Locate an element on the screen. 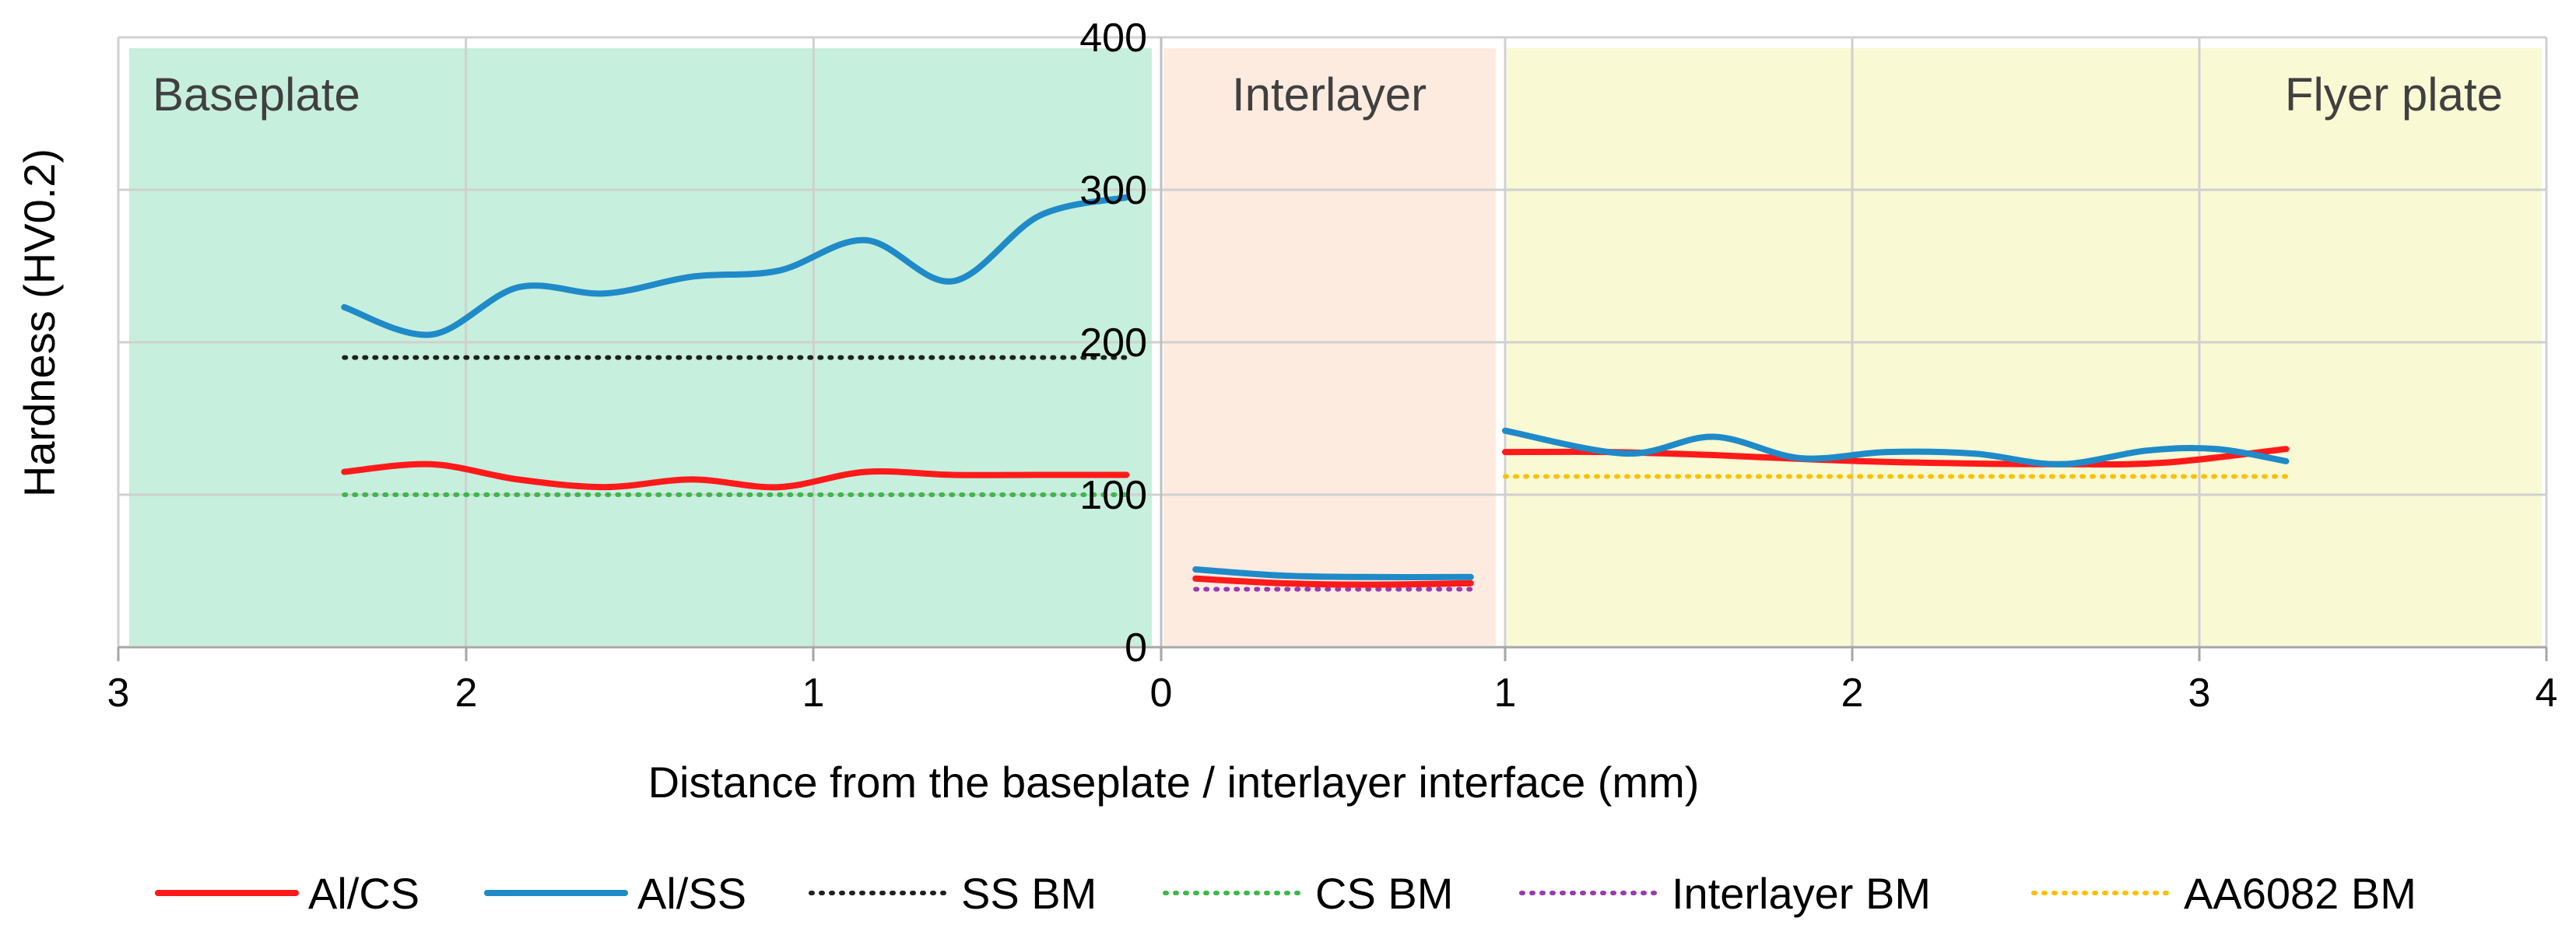 This screenshot has height=942, width=2576. legend-label-cs-bm: CS BM is located at coordinates (1384, 894).